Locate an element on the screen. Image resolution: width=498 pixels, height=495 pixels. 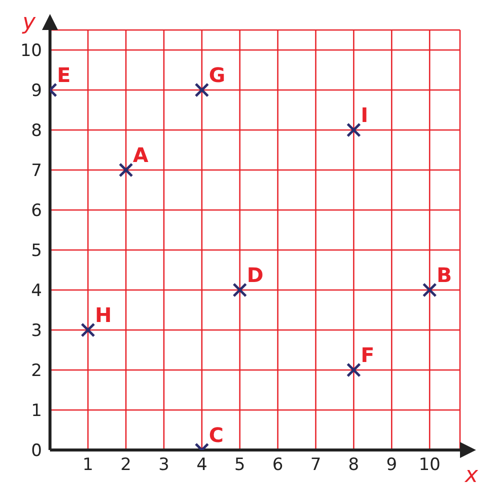
annotation: D is located at coordinates (255, 275).